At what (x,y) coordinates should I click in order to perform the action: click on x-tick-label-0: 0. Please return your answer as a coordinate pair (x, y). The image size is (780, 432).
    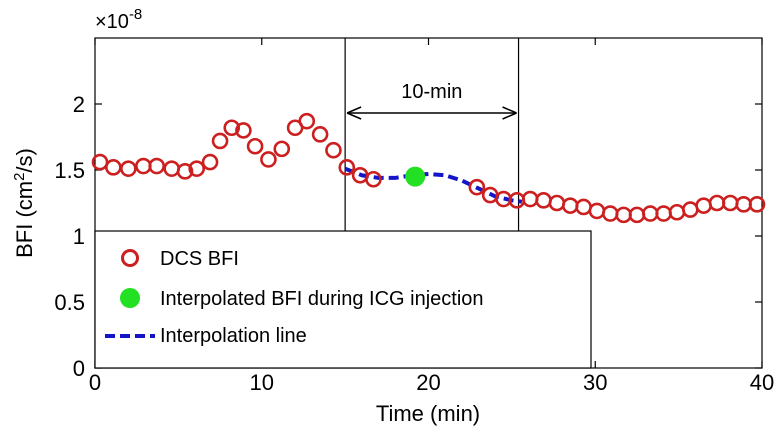
    Looking at the image, I should click on (95, 382).